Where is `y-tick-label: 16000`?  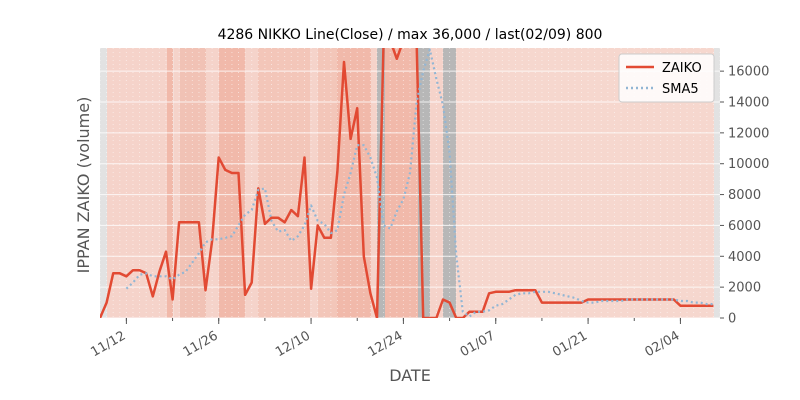
y-tick-label: 16000 is located at coordinates (748, 72).